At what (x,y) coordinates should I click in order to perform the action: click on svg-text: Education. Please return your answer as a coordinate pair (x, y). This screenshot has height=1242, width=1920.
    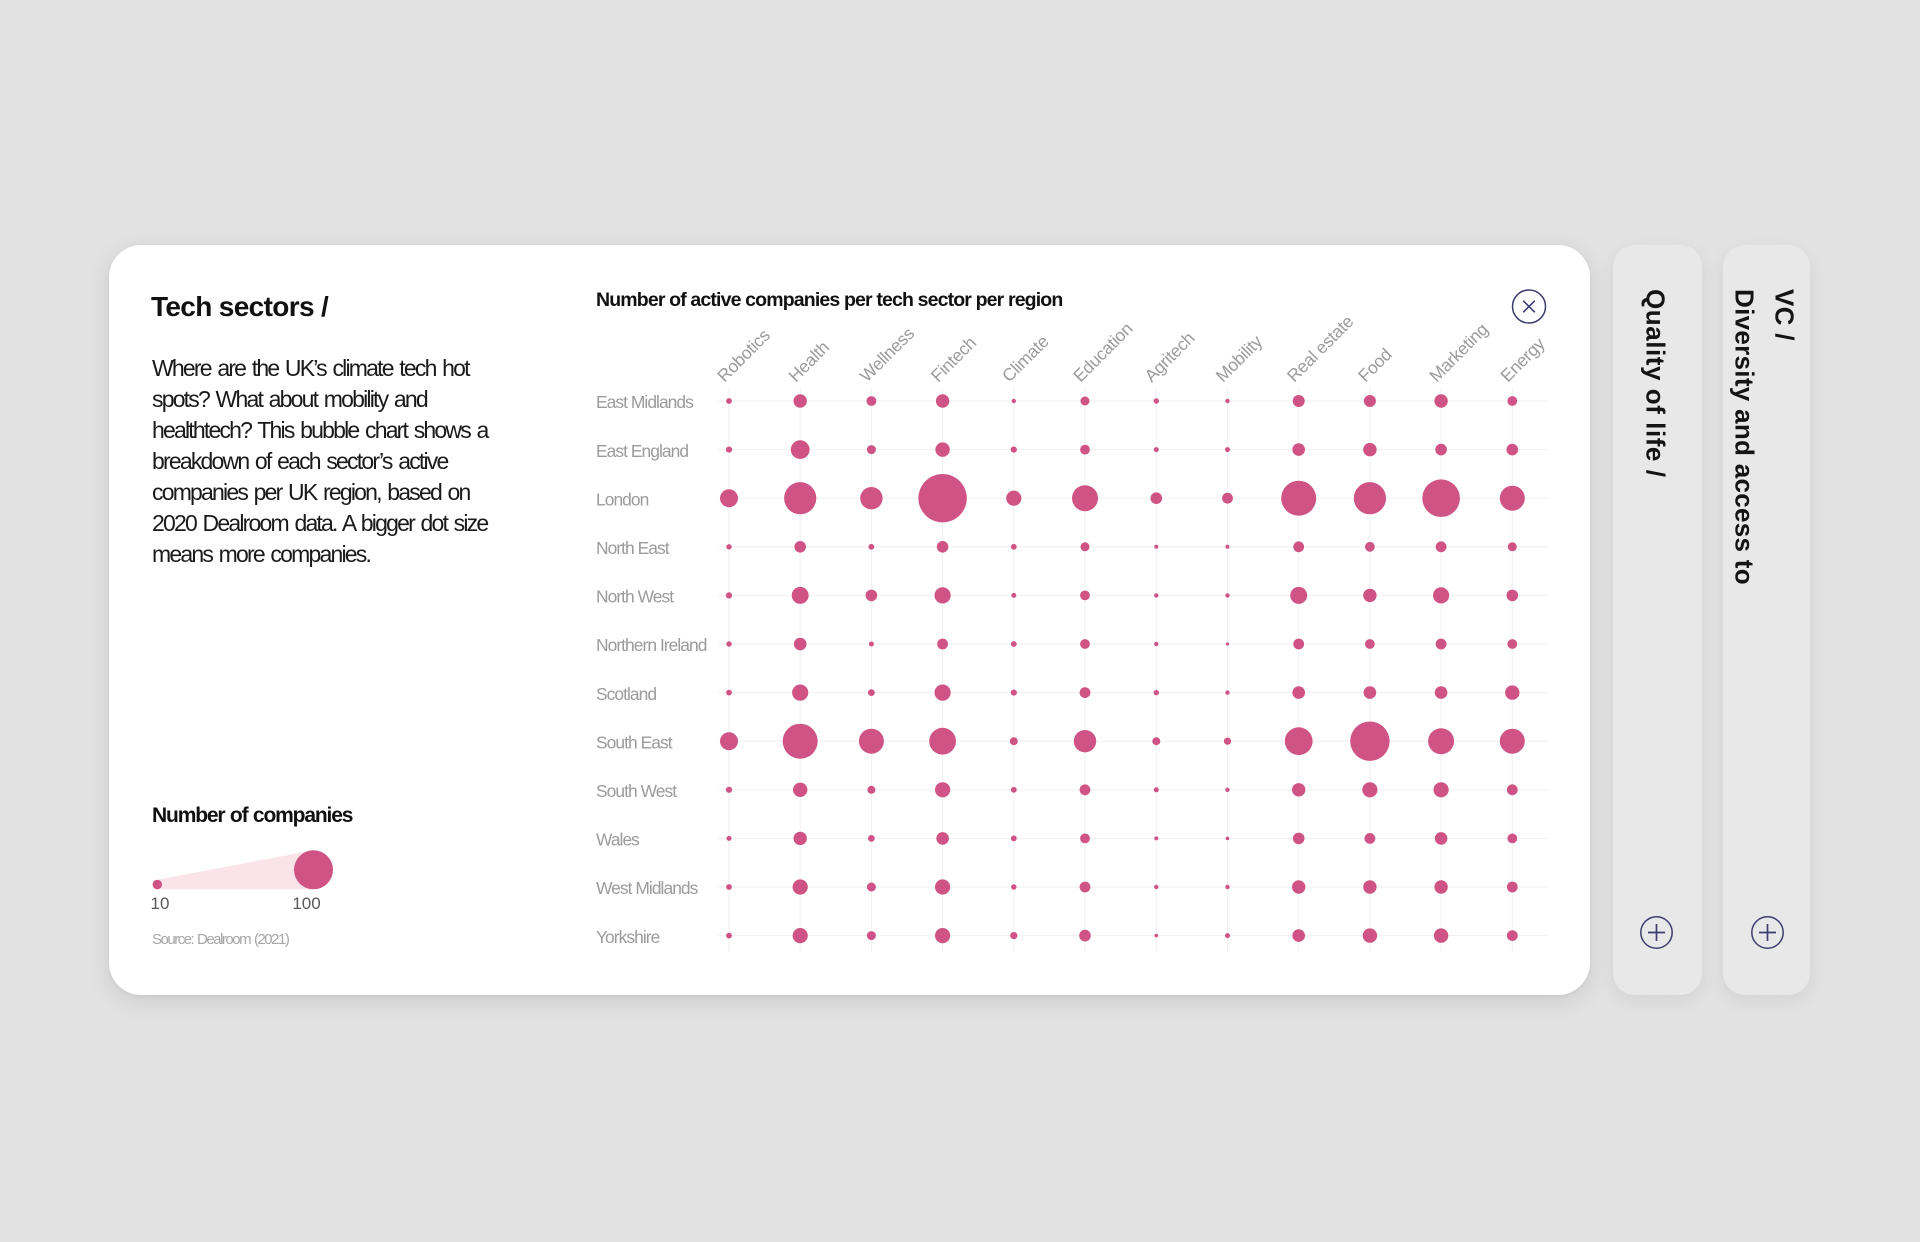
    Looking at the image, I should click on (1102, 352).